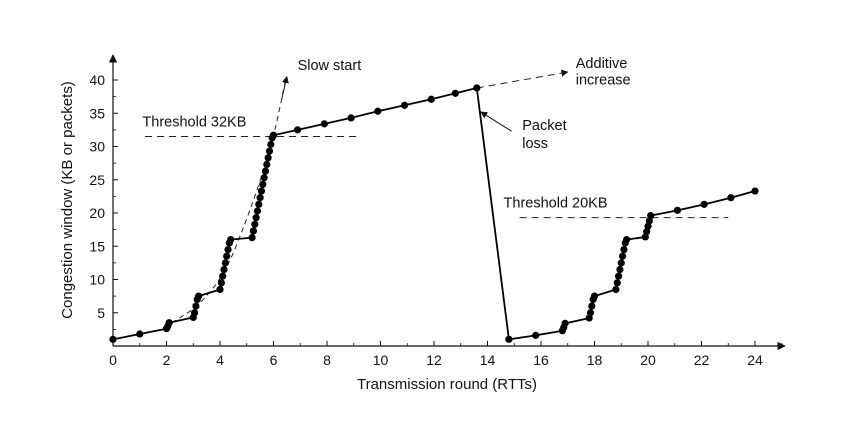  What do you see at coordinates (113, 360) in the screenshot?
I see `x-tick-label: 0` at bounding box center [113, 360].